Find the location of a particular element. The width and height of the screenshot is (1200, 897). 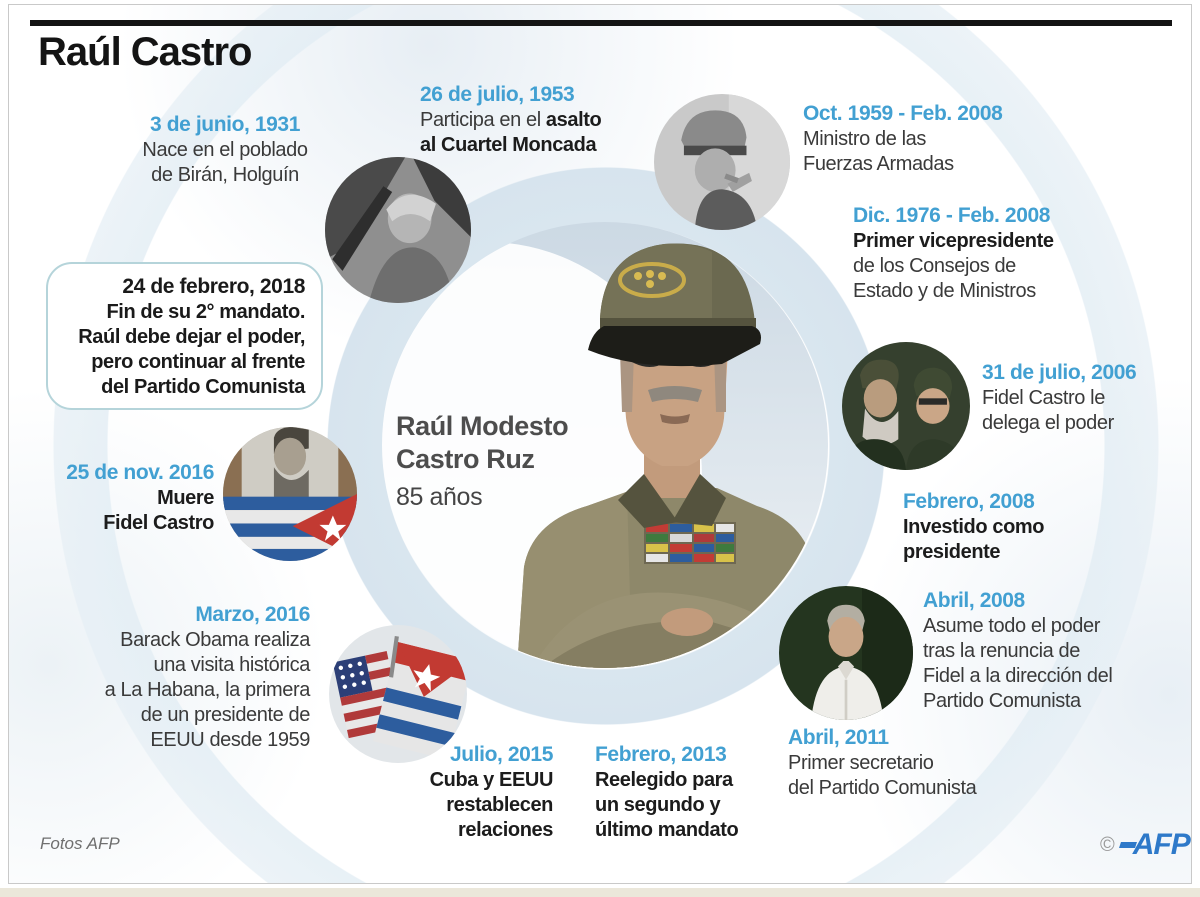

event-date: 31 de julio, 2006 is located at coordinates (1059, 372).